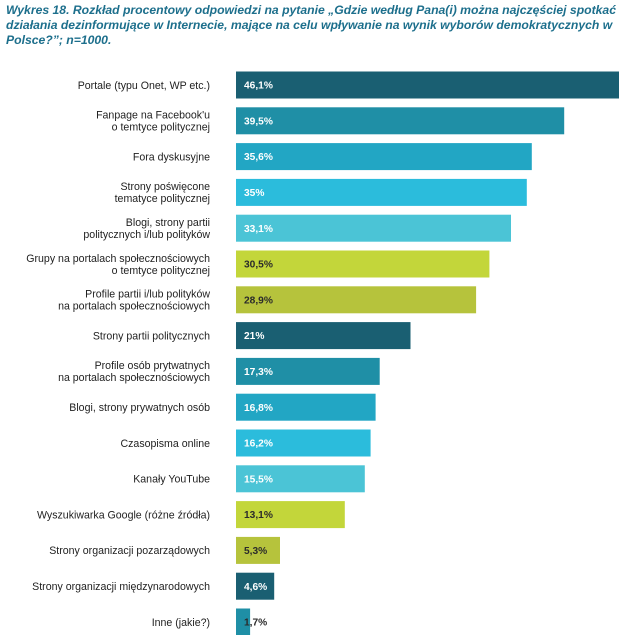  What do you see at coordinates (139, 408) in the screenshot?
I see `category-label-10: Blogi, strony prywatnych osób` at bounding box center [139, 408].